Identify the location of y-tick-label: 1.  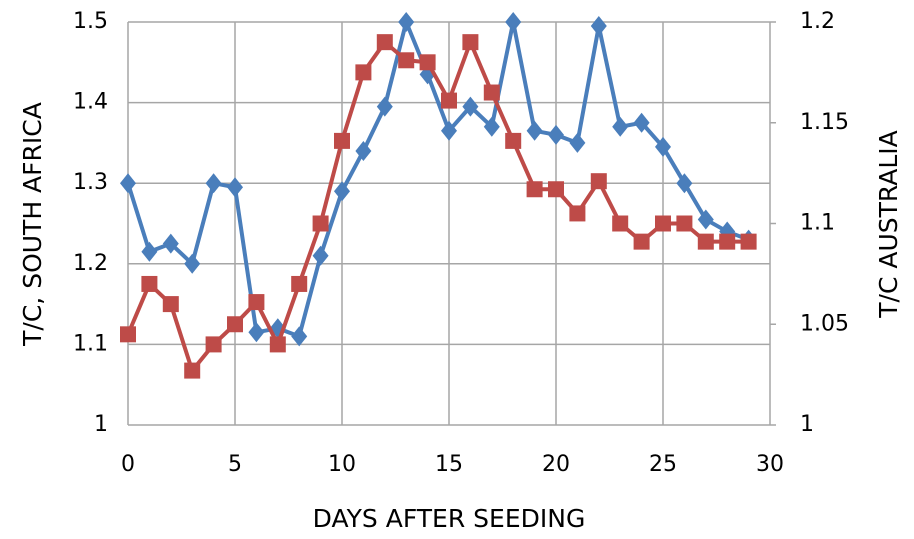
(101, 424).